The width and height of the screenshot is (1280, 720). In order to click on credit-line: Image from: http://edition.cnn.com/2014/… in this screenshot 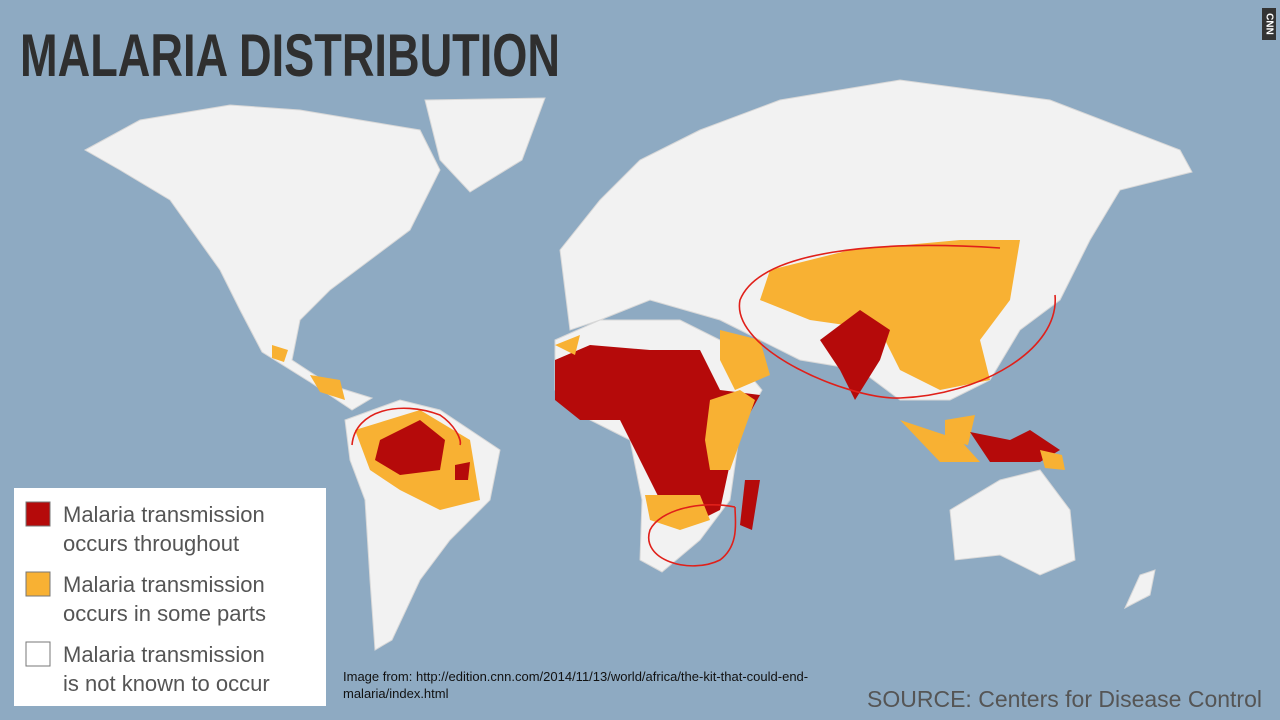, I will do `click(575, 676)`.